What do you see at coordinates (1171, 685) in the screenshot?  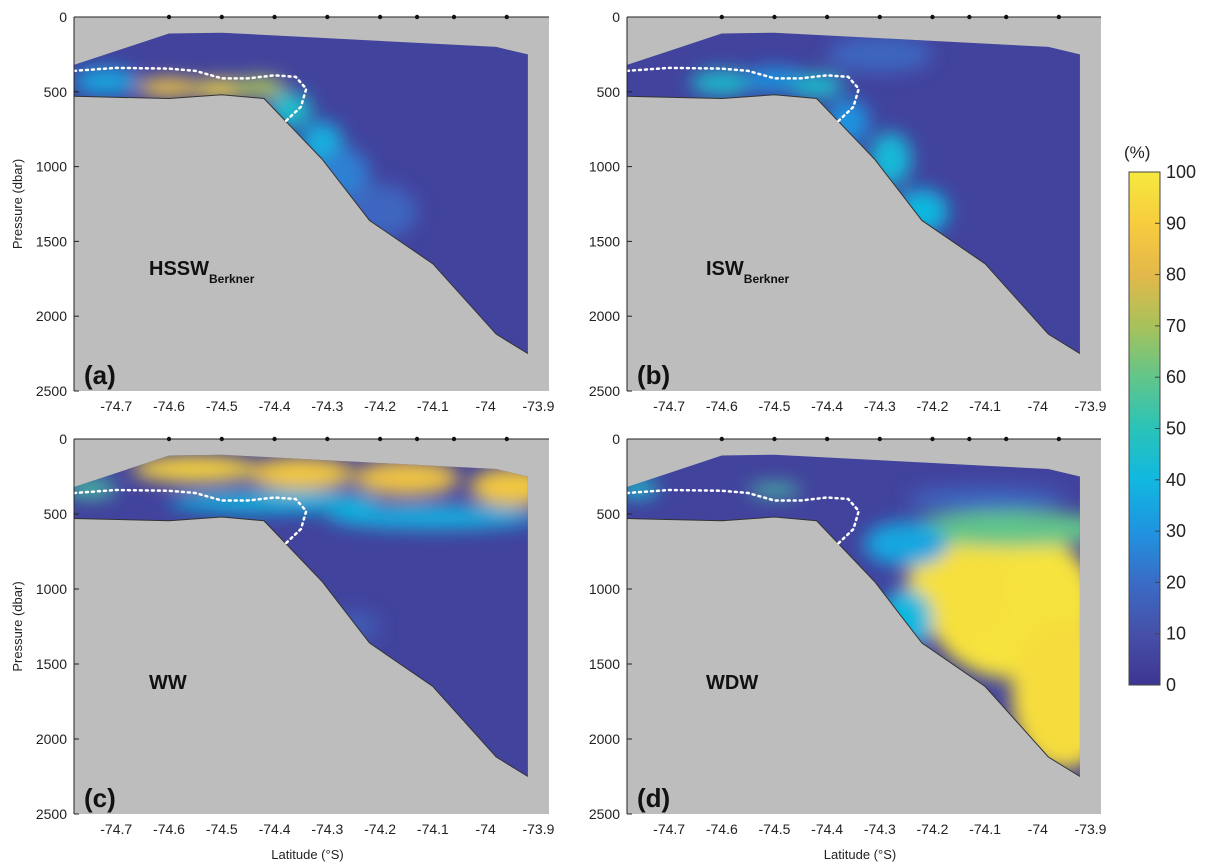 I see `colorbar-tick-label: 0` at bounding box center [1171, 685].